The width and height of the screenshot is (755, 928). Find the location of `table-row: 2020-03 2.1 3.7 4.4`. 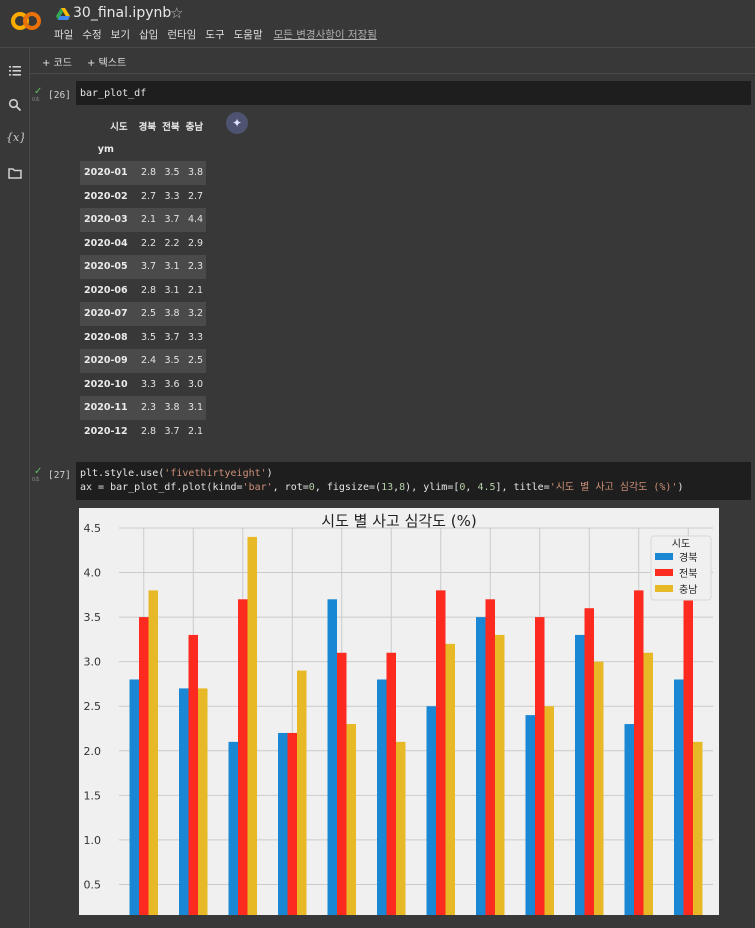

table-row: 2020-03 2.1 3.7 4.4 is located at coordinates (143, 220).